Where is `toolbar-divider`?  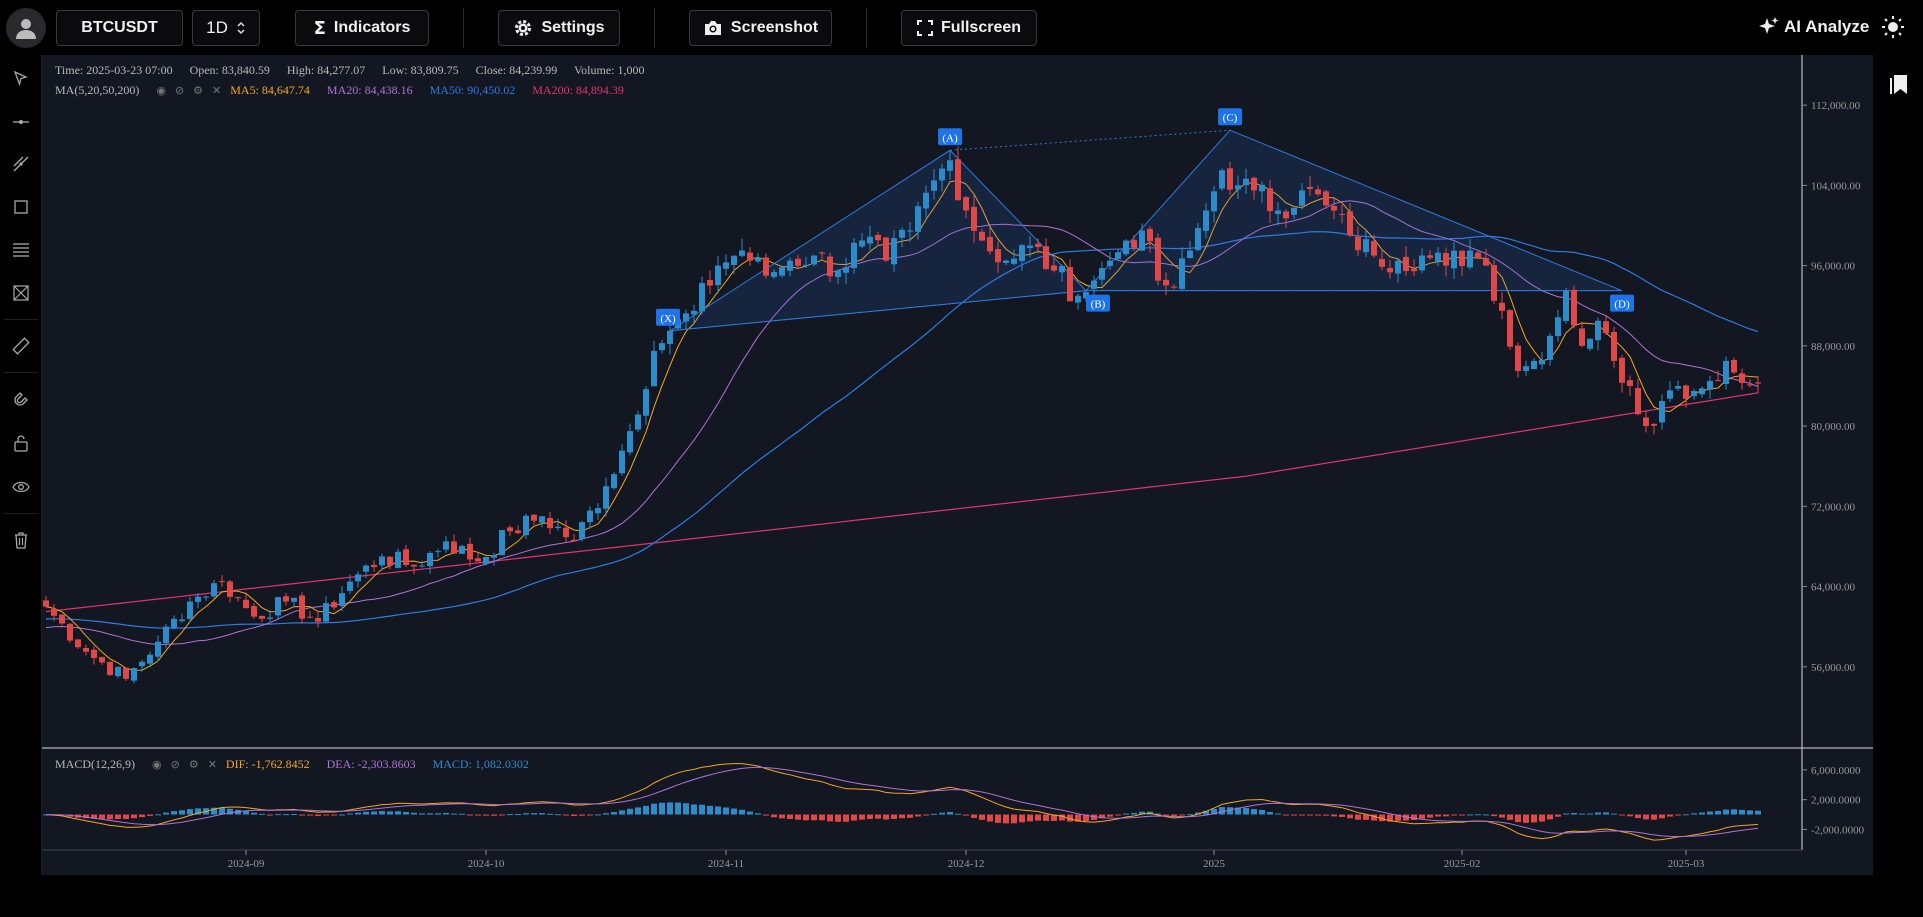
toolbar-divider is located at coordinates (654, 28).